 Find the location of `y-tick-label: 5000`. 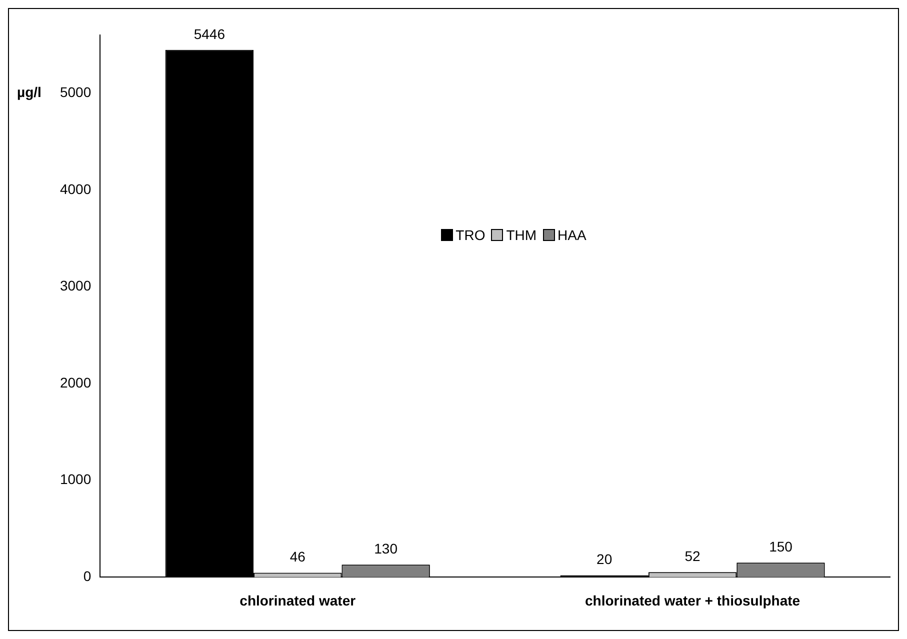

y-tick-label: 5000 is located at coordinates (76, 92).